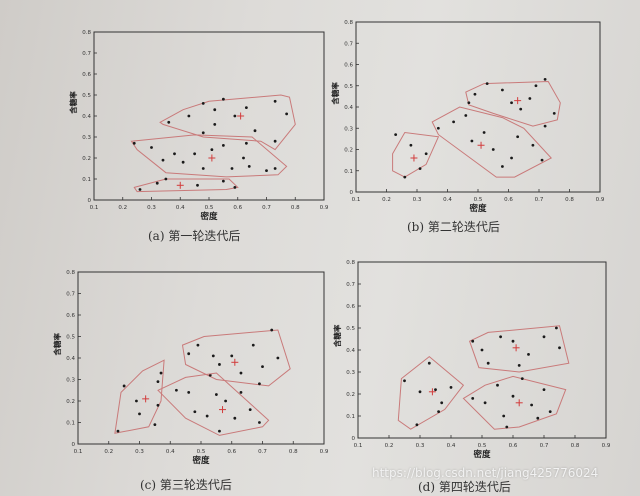  What do you see at coordinates (453, 227) in the screenshot?
I see `caption-b: (b) 第二轮迭代后` at bounding box center [453, 227].